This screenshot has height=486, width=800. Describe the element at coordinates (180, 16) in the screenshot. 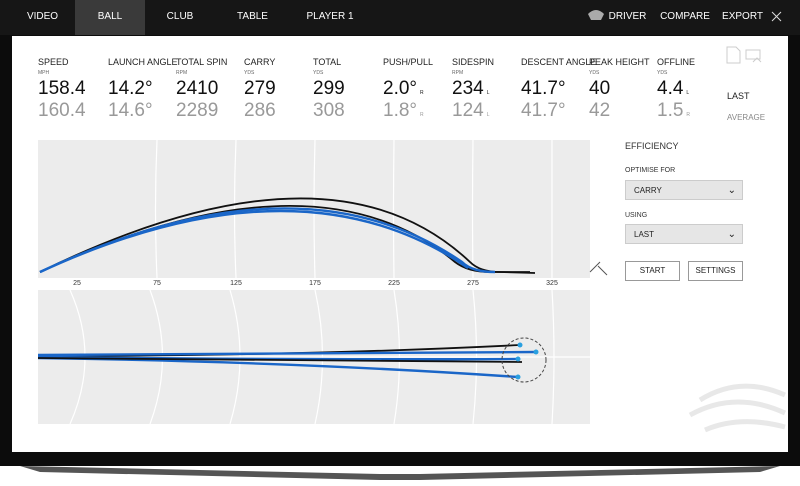

I see `nav-tab: CLUB` at that location.